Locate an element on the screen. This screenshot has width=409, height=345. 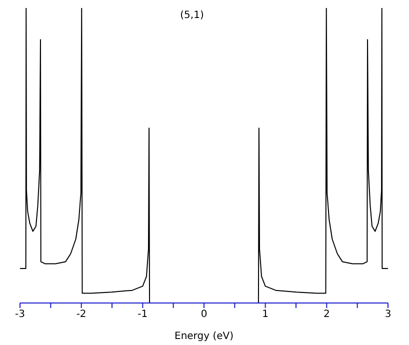
x-tick-label: -1 is located at coordinates (143, 314).